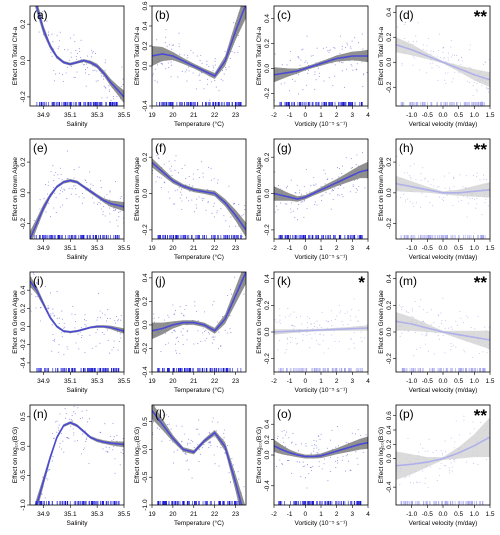 Image resolution: width=500 pixels, height=535 pixels. I want to click on x-tick-label: -1.0, so click(412, 381).